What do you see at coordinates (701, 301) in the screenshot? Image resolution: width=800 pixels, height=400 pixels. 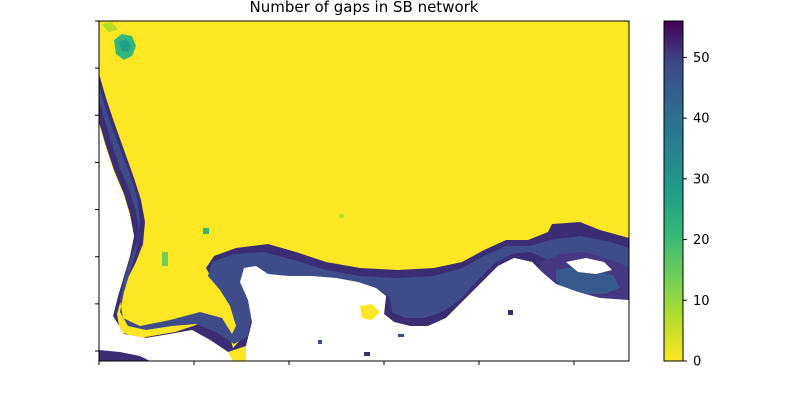 I see `colorbar-tick-label: 10` at bounding box center [701, 301].